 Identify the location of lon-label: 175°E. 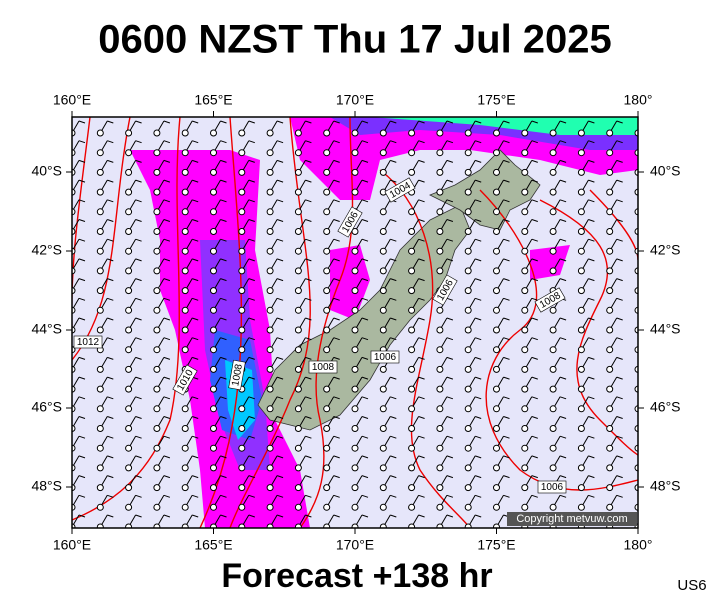
(496, 100).